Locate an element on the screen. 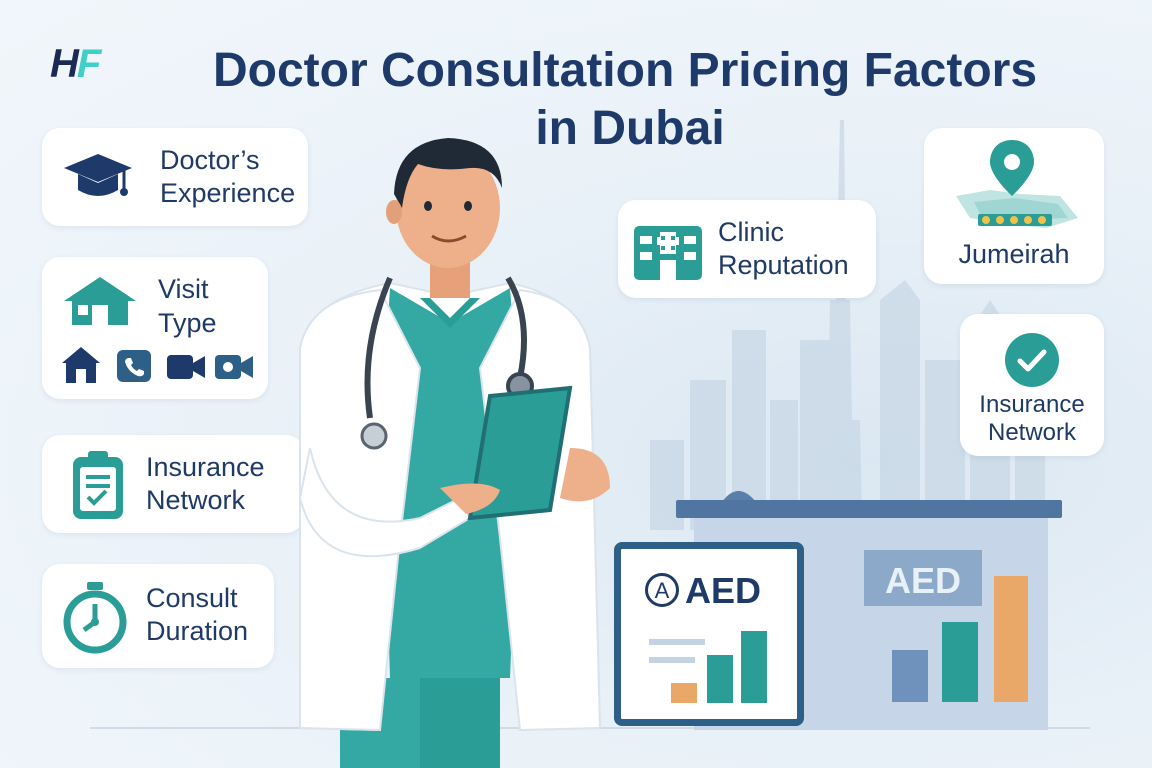 The image size is (1152, 768). hf-logo: HF is located at coordinates (75, 64).